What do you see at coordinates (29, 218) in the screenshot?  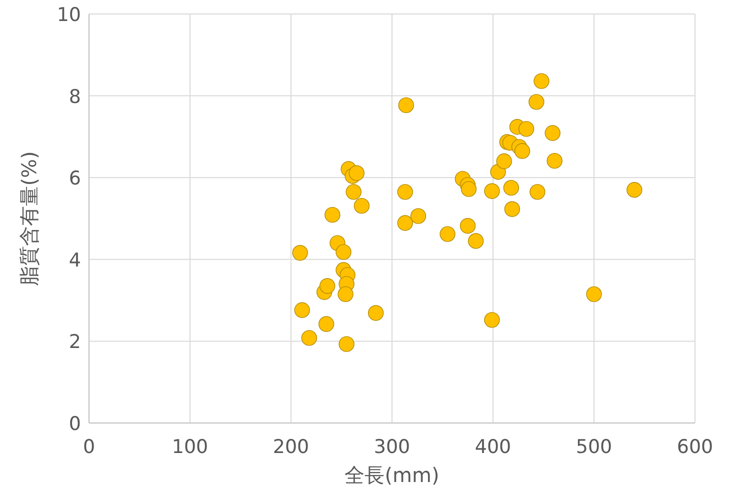 I see `y-axis-title: 脂質含有量(%)` at bounding box center [29, 218].